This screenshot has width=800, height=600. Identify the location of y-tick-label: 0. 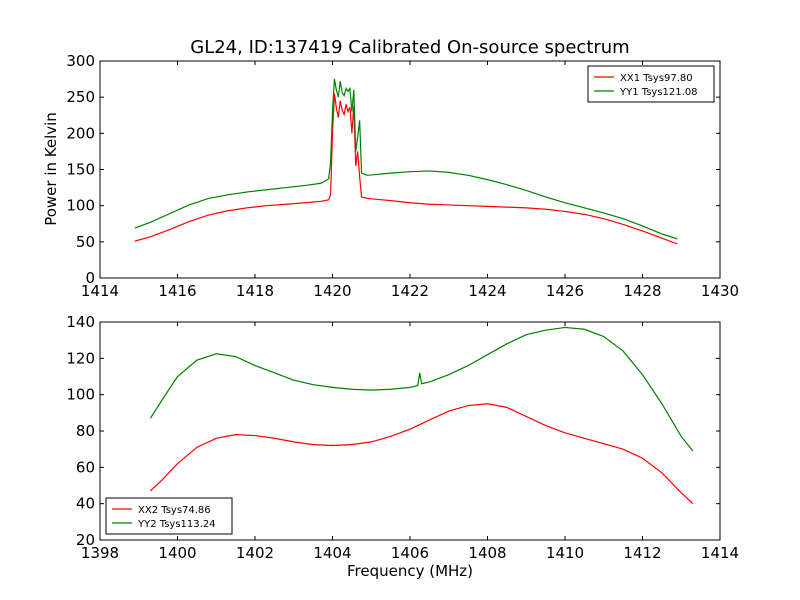
(90, 278).